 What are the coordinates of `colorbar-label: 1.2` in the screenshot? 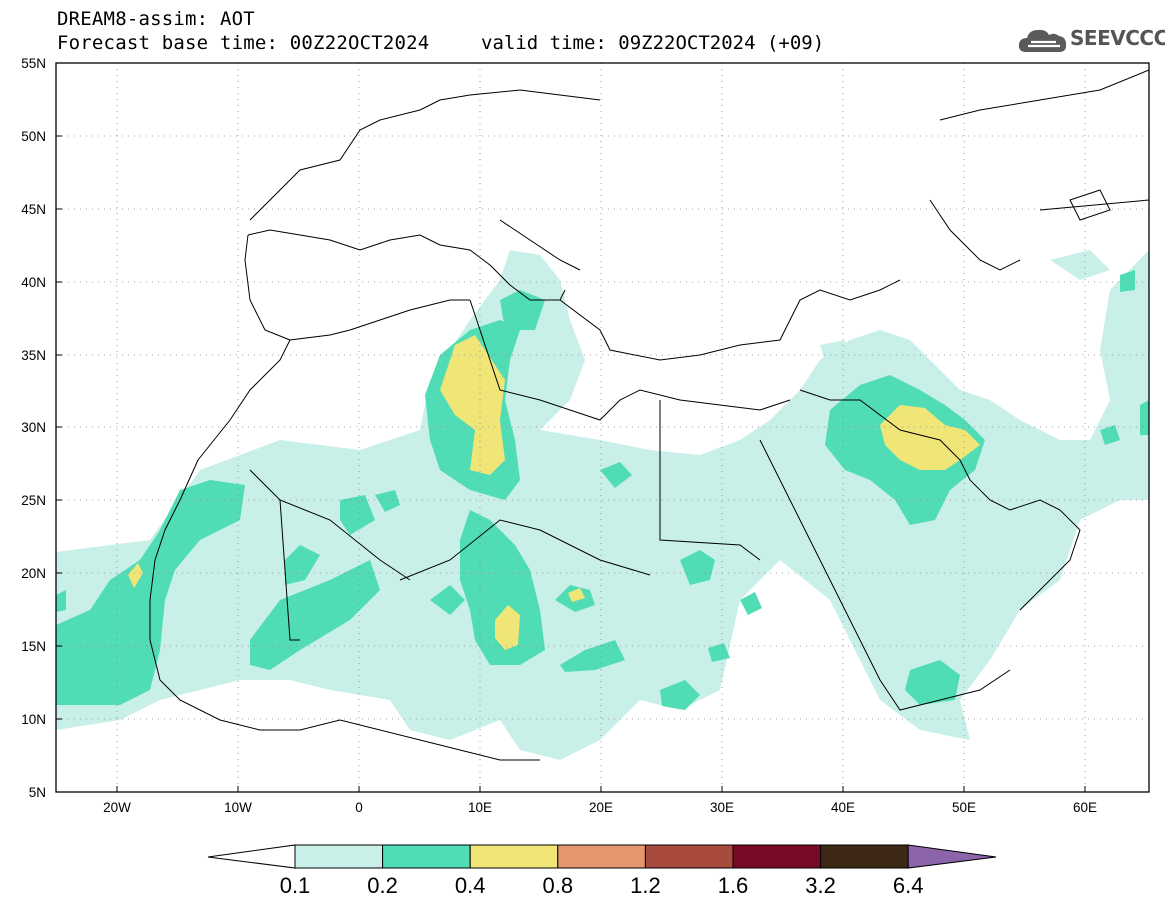 It's located at (645, 885).